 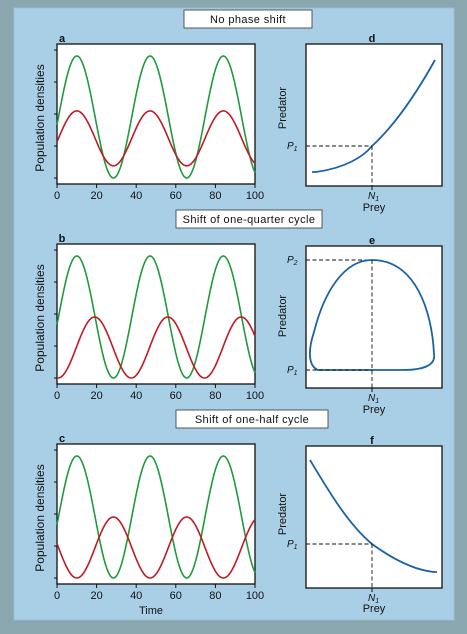 I want to click on x-tick-label-c-80: 80, so click(x=215, y=596).